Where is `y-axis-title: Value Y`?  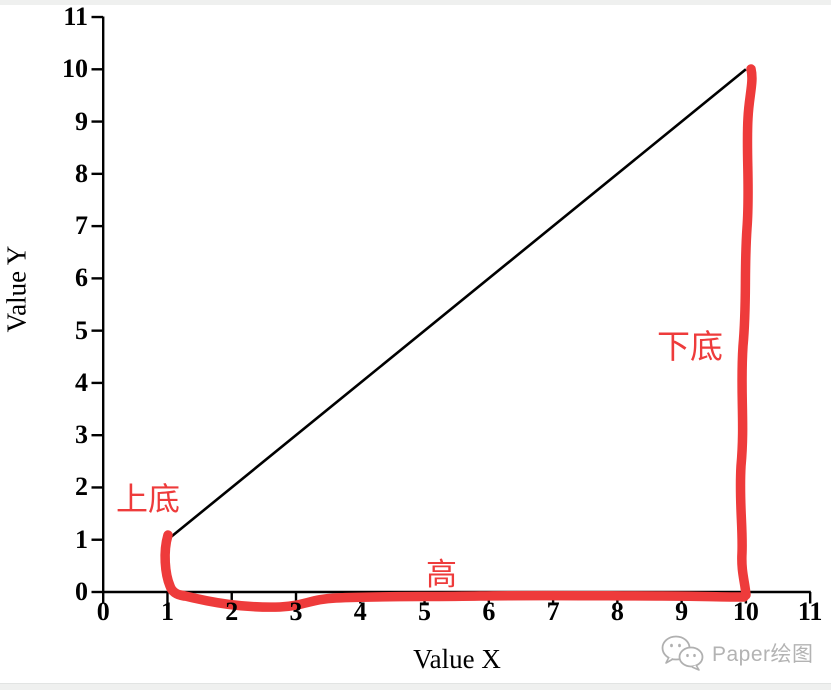
y-axis-title: Value Y is located at coordinates (16, 289).